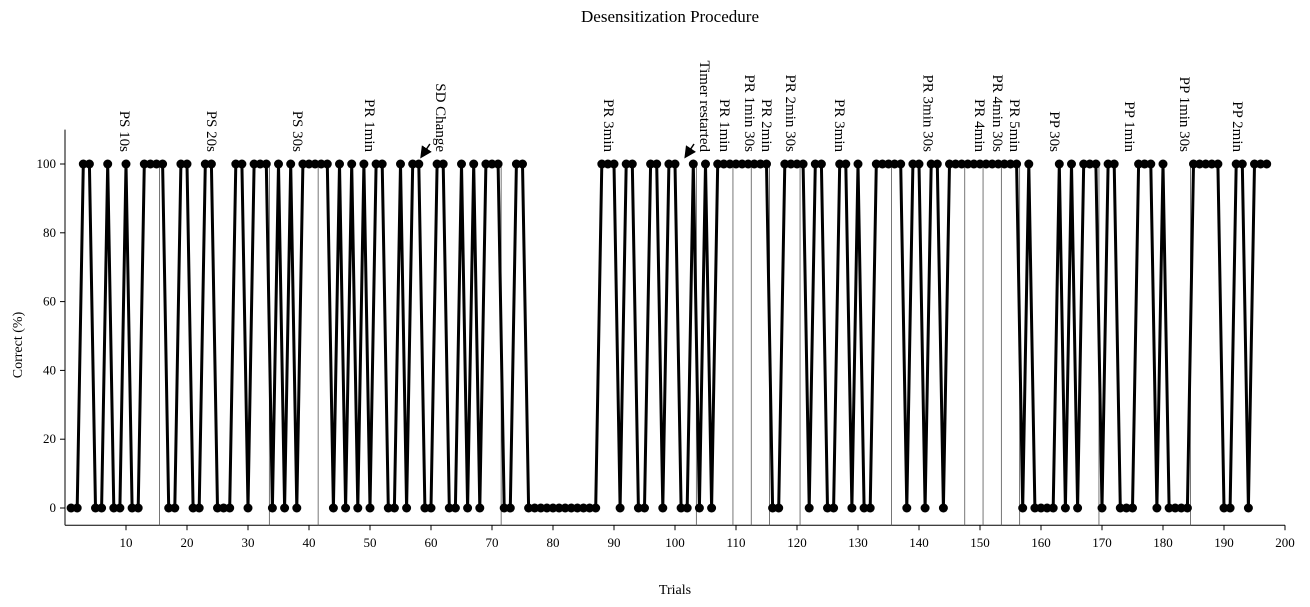 This screenshot has width=1310, height=607. What do you see at coordinates (440, 117) in the screenshot?
I see `annotation: SD Change` at bounding box center [440, 117].